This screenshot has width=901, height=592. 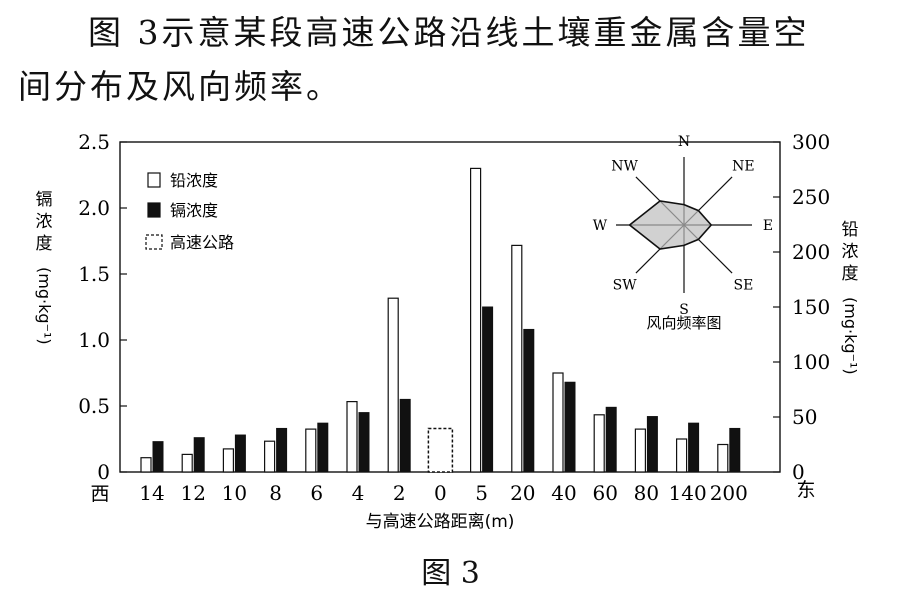 What do you see at coordinates (563, 493) in the screenshot?
I see `x-tick-label: 40` at bounding box center [563, 493].